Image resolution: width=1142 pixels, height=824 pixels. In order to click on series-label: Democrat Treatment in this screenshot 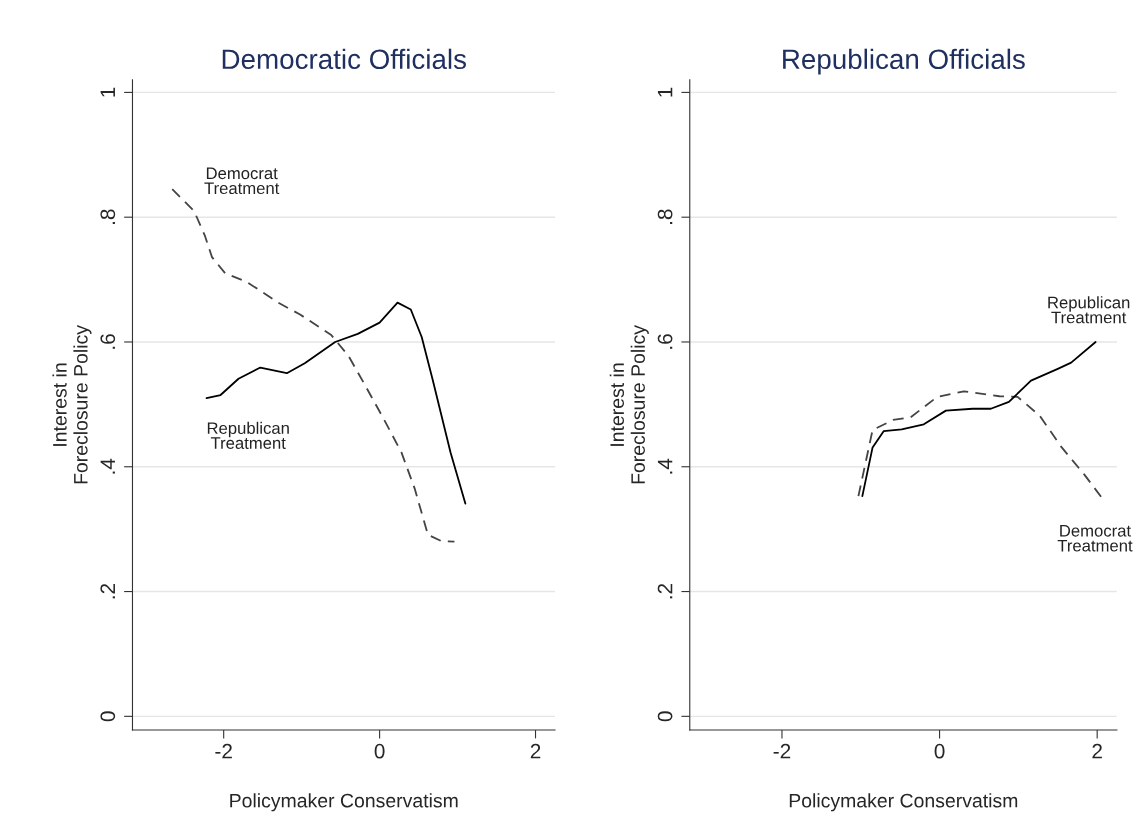, I will do `click(242, 181)`.